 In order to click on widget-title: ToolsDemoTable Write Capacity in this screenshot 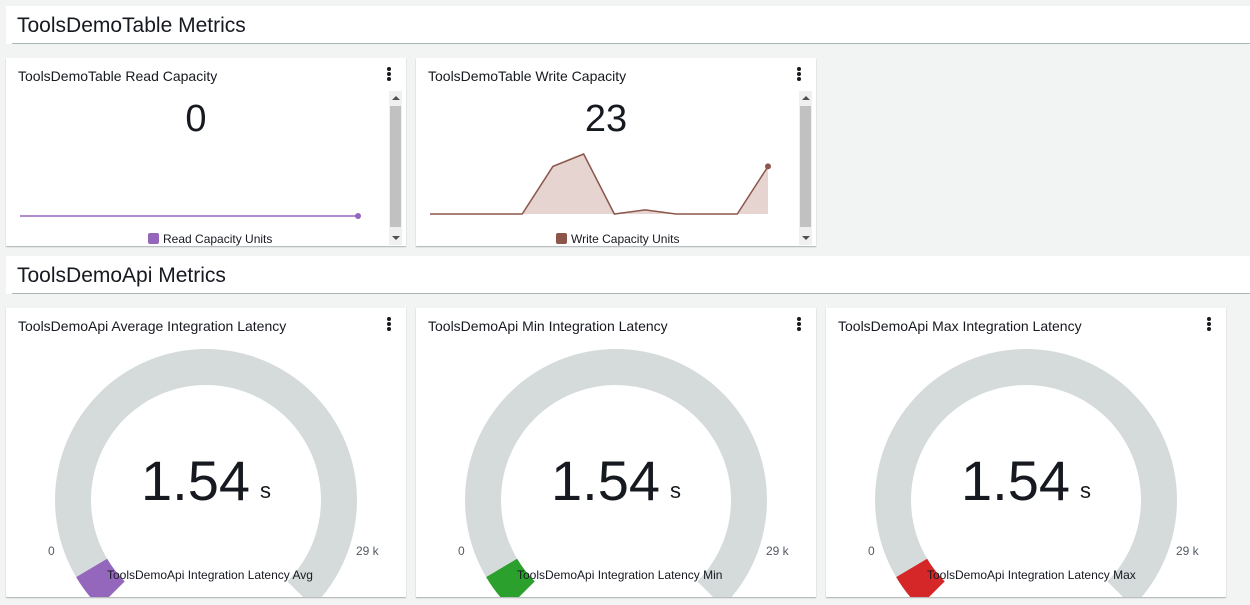, I will do `click(527, 76)`.